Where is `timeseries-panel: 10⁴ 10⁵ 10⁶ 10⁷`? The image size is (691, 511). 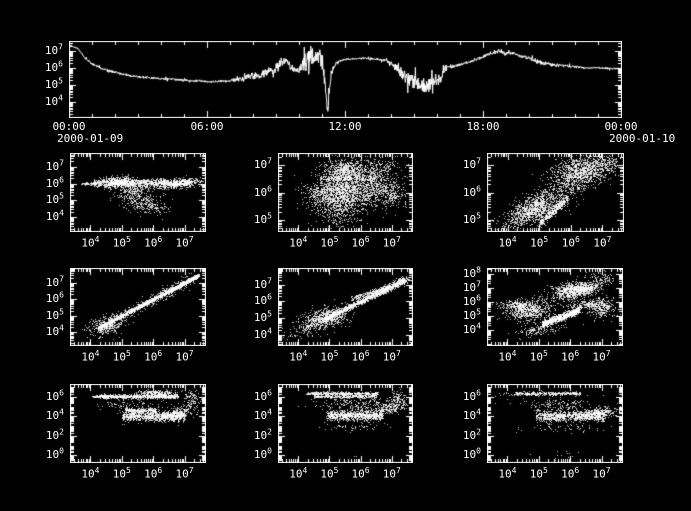 timeseries-panel: 10⁴ 10⁵ 10⁶ 10⁷ is located at coordinates (333, 79).